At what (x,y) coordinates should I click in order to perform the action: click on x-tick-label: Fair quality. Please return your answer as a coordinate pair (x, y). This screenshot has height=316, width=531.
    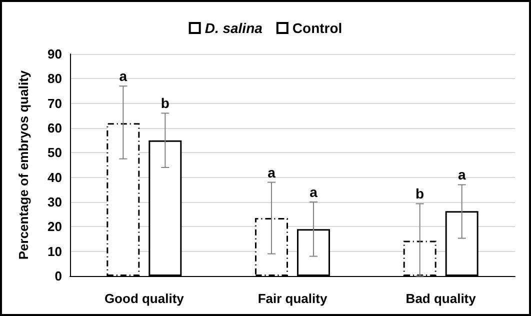
    Looking at the image, I should click on (293, 298).